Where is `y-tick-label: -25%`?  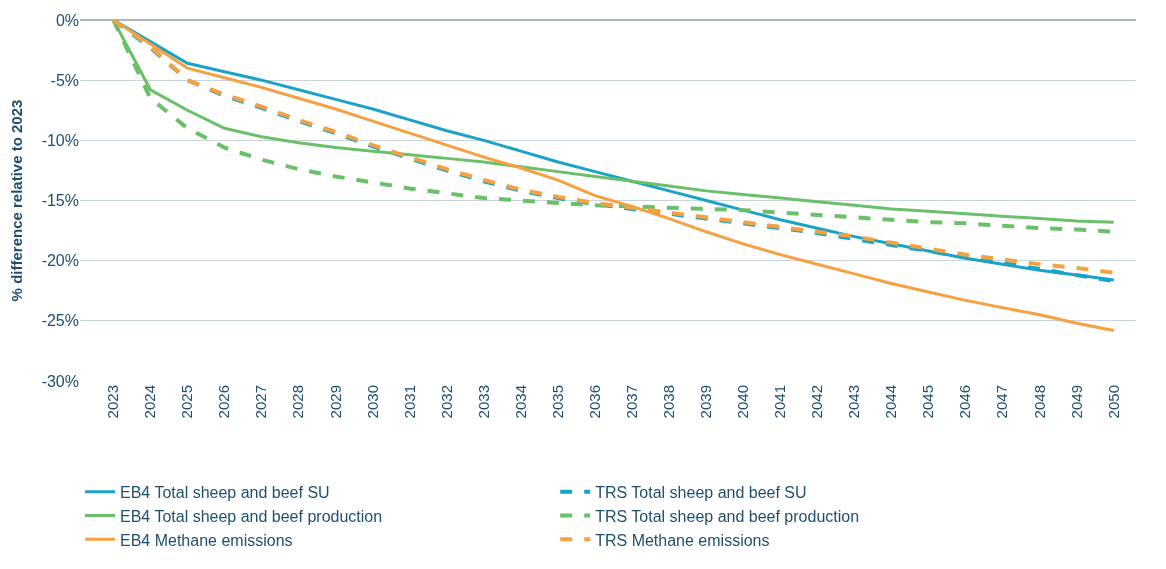
y-tick-label: -25% is located at coordinates (60, 321).